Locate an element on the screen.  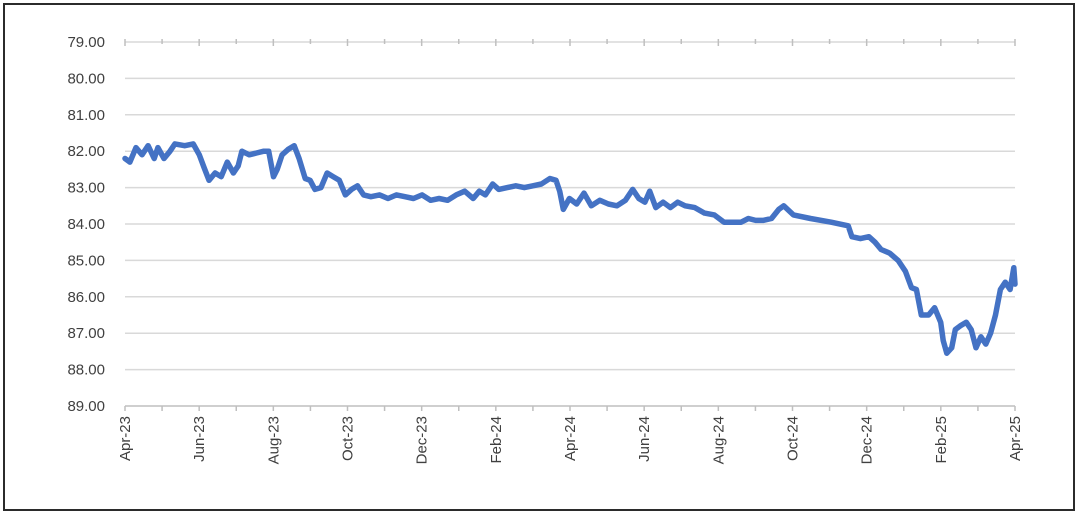
y-tick-label: 89.00 is located at coordinates (86, 406).